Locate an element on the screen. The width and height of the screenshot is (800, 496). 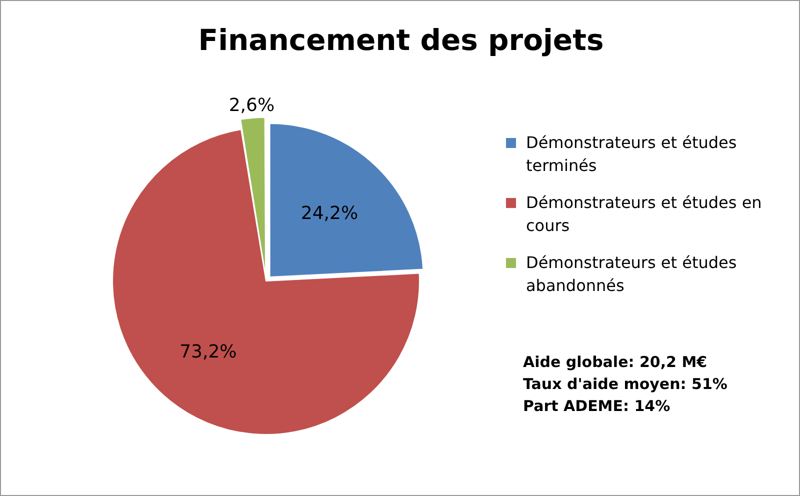
text: Aide globale: 20,2 M€ is located at coordinates (615, 362).